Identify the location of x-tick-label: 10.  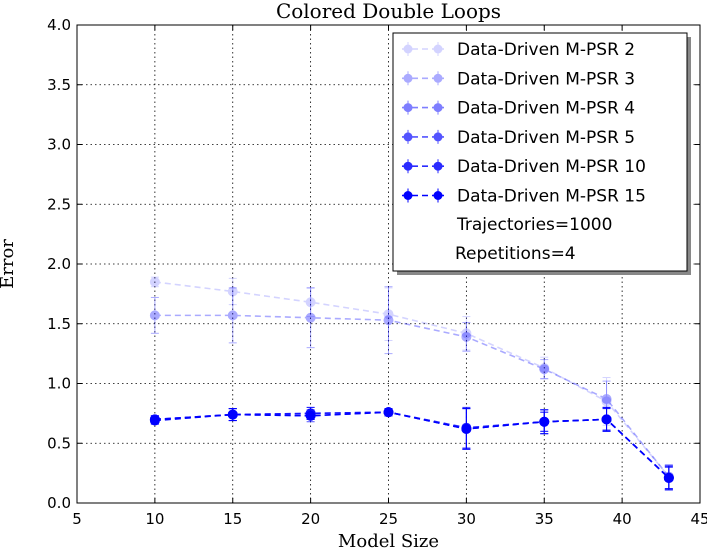
(154, 519).